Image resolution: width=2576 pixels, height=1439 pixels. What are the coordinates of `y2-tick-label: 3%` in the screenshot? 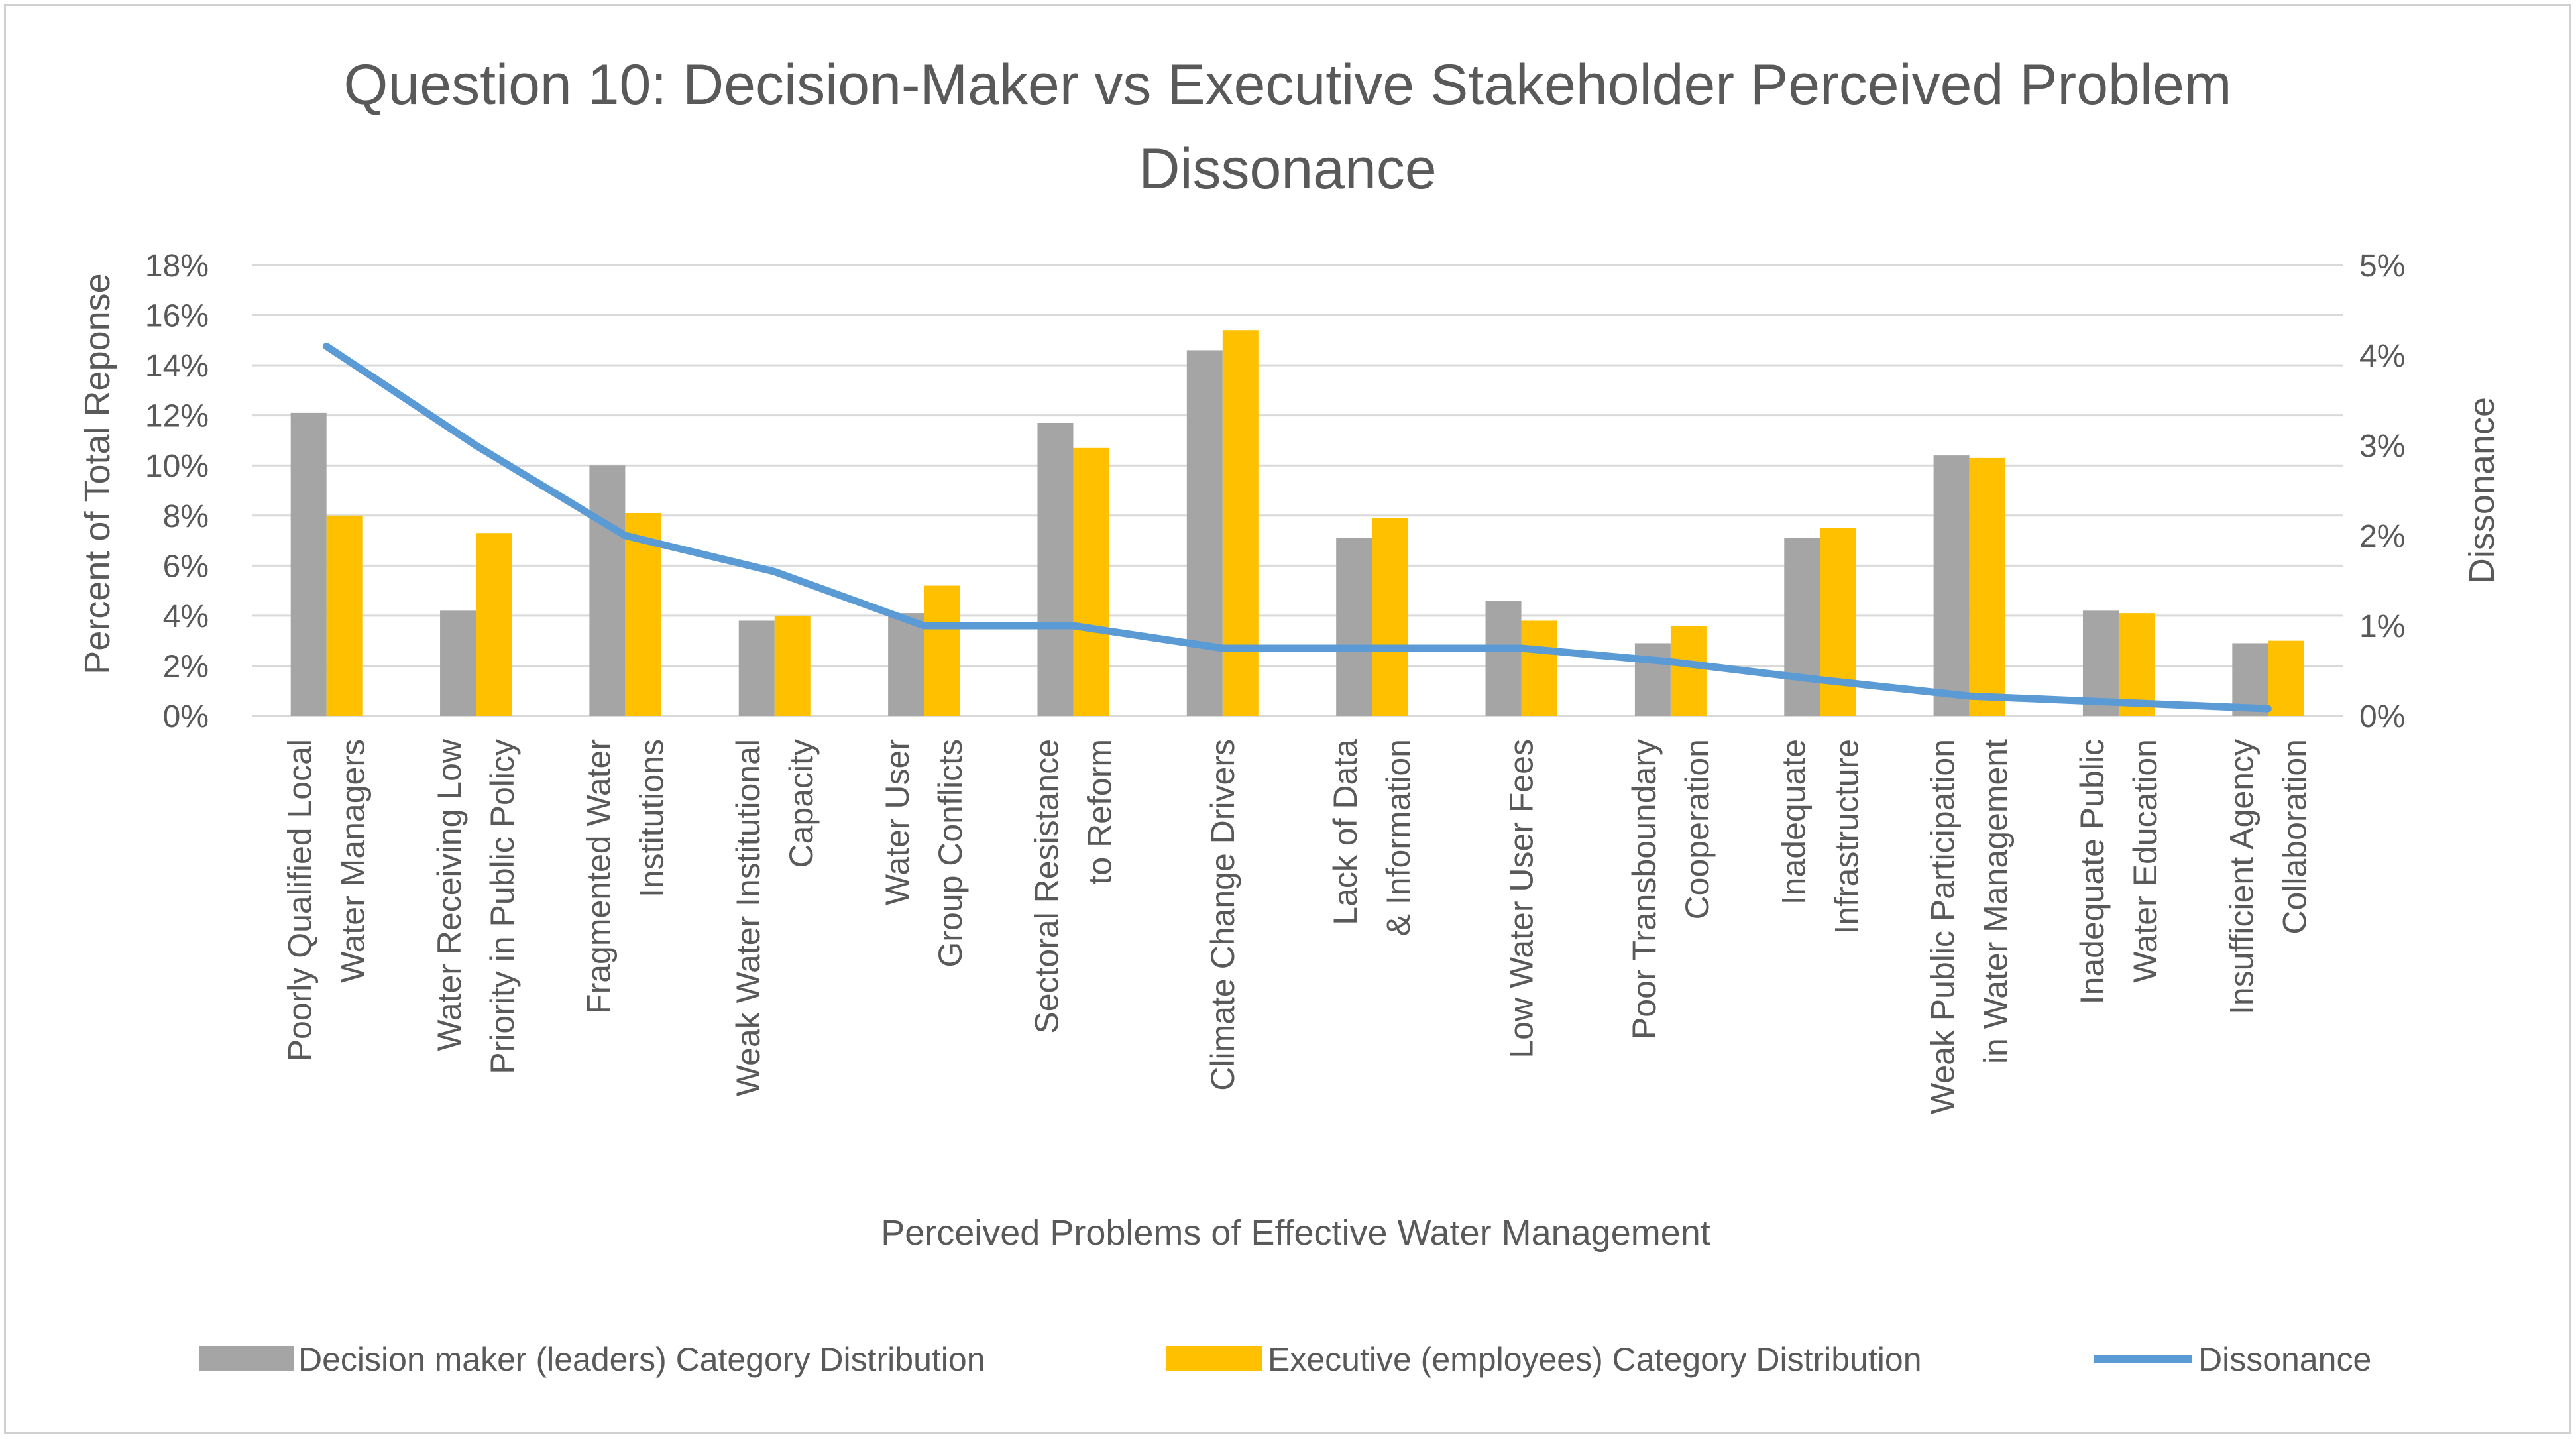 It's located at (2382, 446).